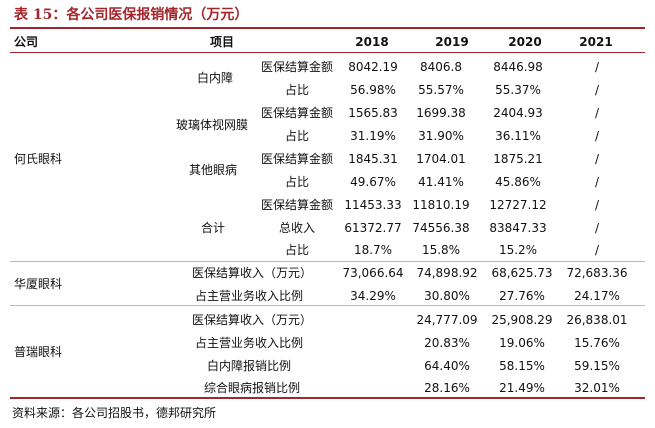 This screenshot has height=428, width=655. I want to click on company-name: 何氏眼科, so click(38, 159).